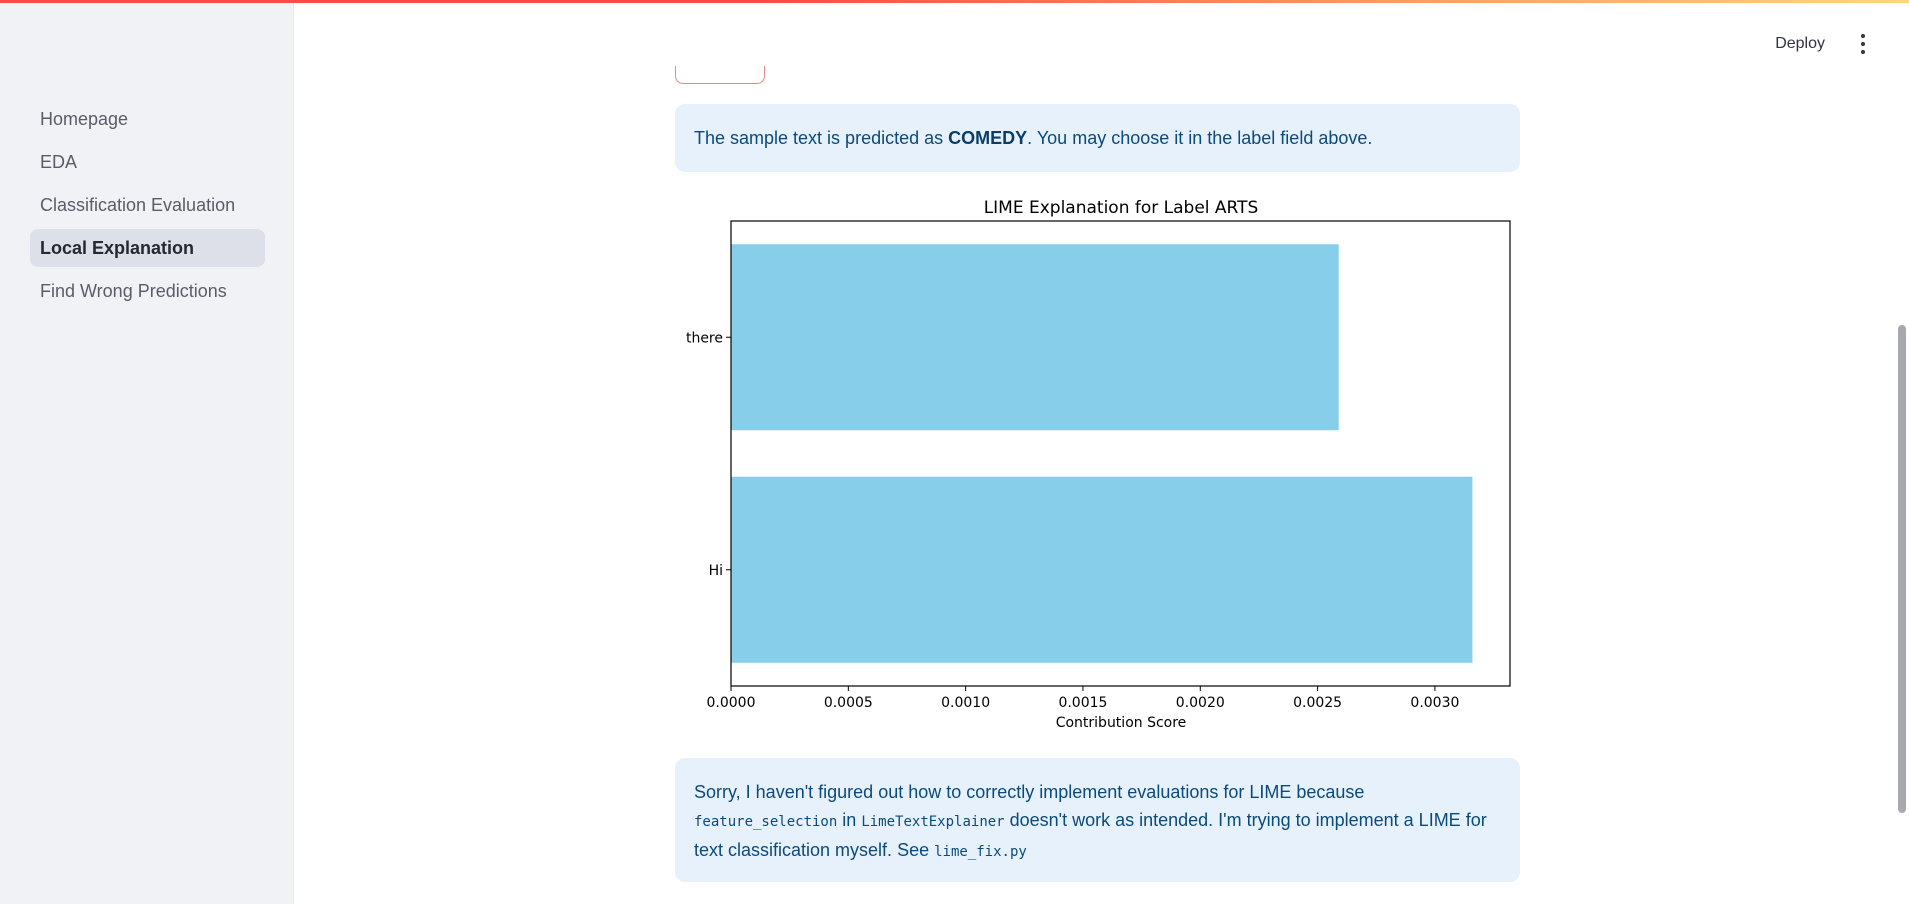 The width and height of the screenshot is (1909, 904). What do you see at coordinates (708, 454) in the screenshot?
I see `y-axis-ticks: there Hi` at bounding box center [708, 454].